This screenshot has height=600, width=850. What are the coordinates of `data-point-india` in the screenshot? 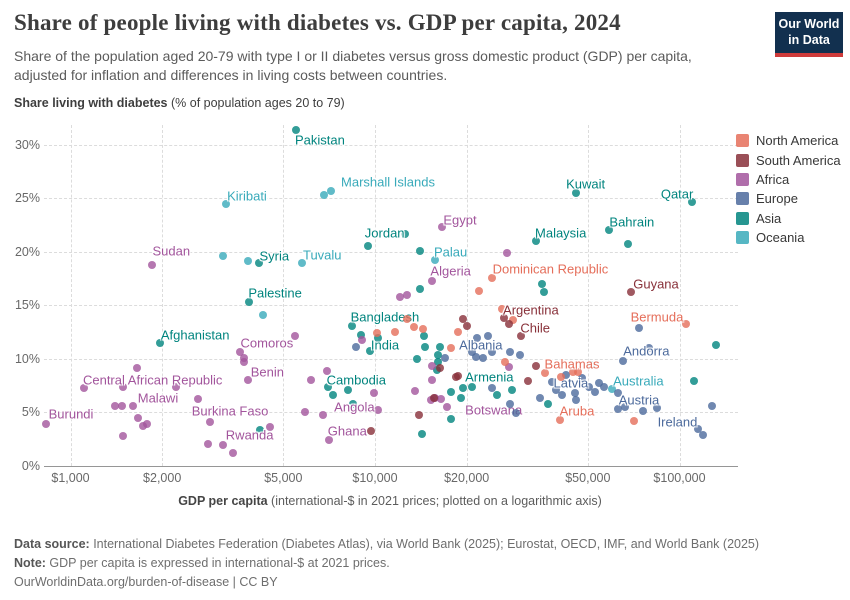 It's located at (370, 351).